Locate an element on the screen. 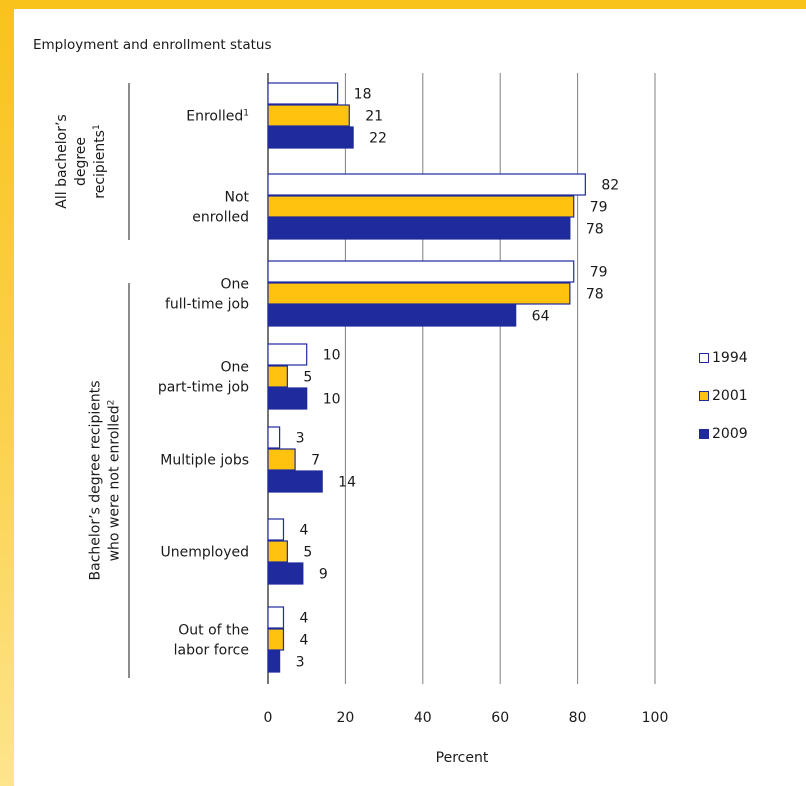 The image size is (806, 786). group-label: recipients1 is located at coordinates (100, 161).